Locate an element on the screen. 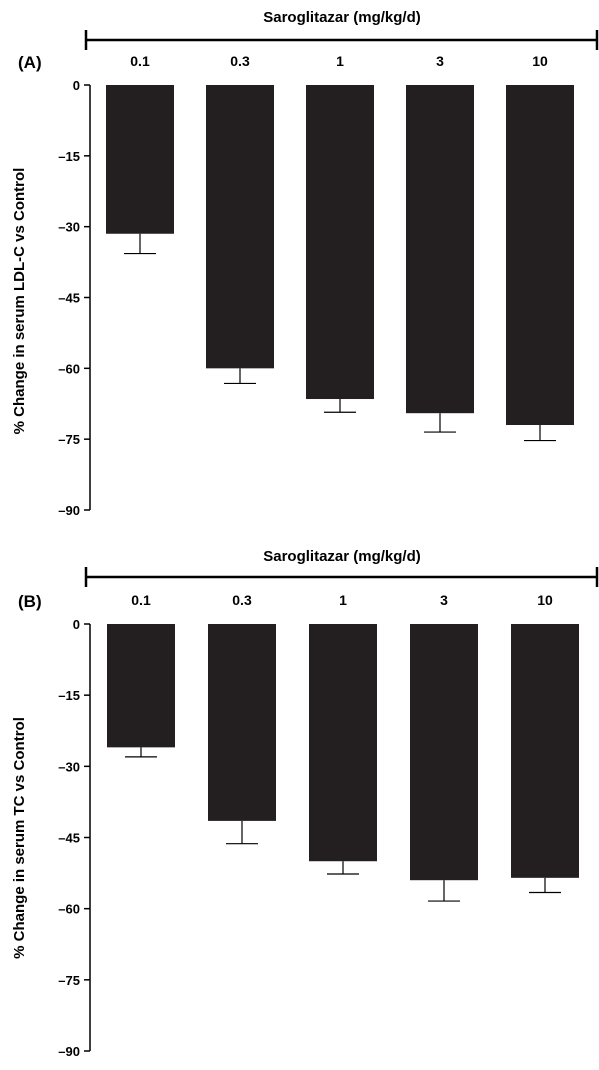 The image size is (599, 1070). y-axis-label: % Change in serum TC vs Control is located at coordinates (19, 838).